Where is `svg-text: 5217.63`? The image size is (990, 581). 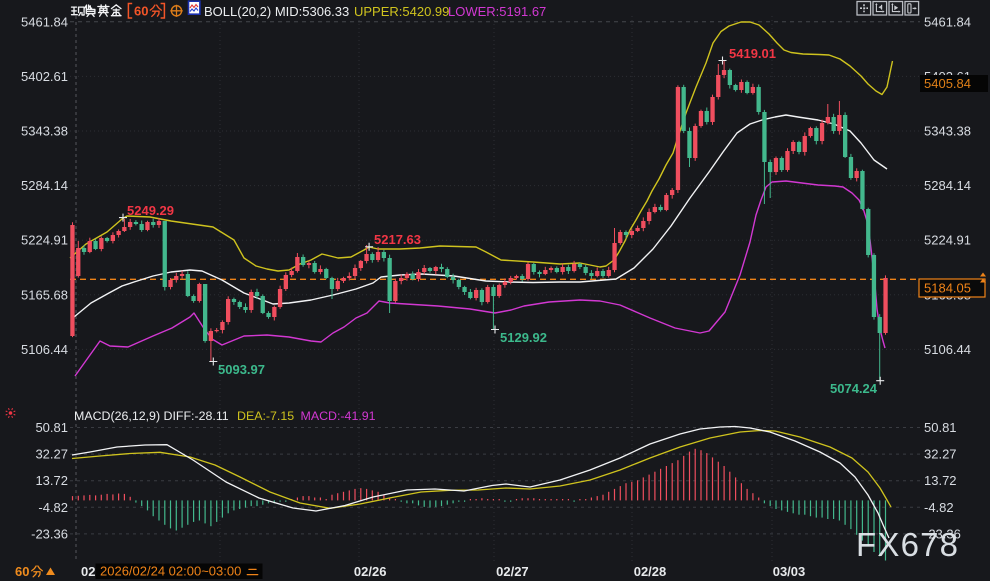 svg-text: 5217.63 is located at coordinates (397, 239).